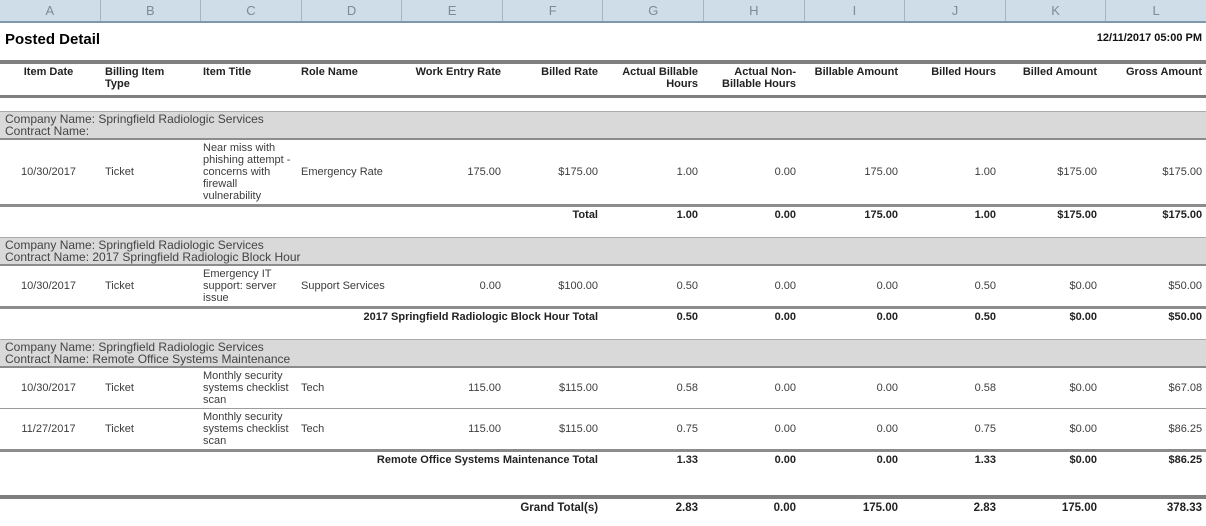 The width and height of the screenshot is (1206, 526). I want to click on work-entry-rate-cell: 175.00, so click(484, 172).